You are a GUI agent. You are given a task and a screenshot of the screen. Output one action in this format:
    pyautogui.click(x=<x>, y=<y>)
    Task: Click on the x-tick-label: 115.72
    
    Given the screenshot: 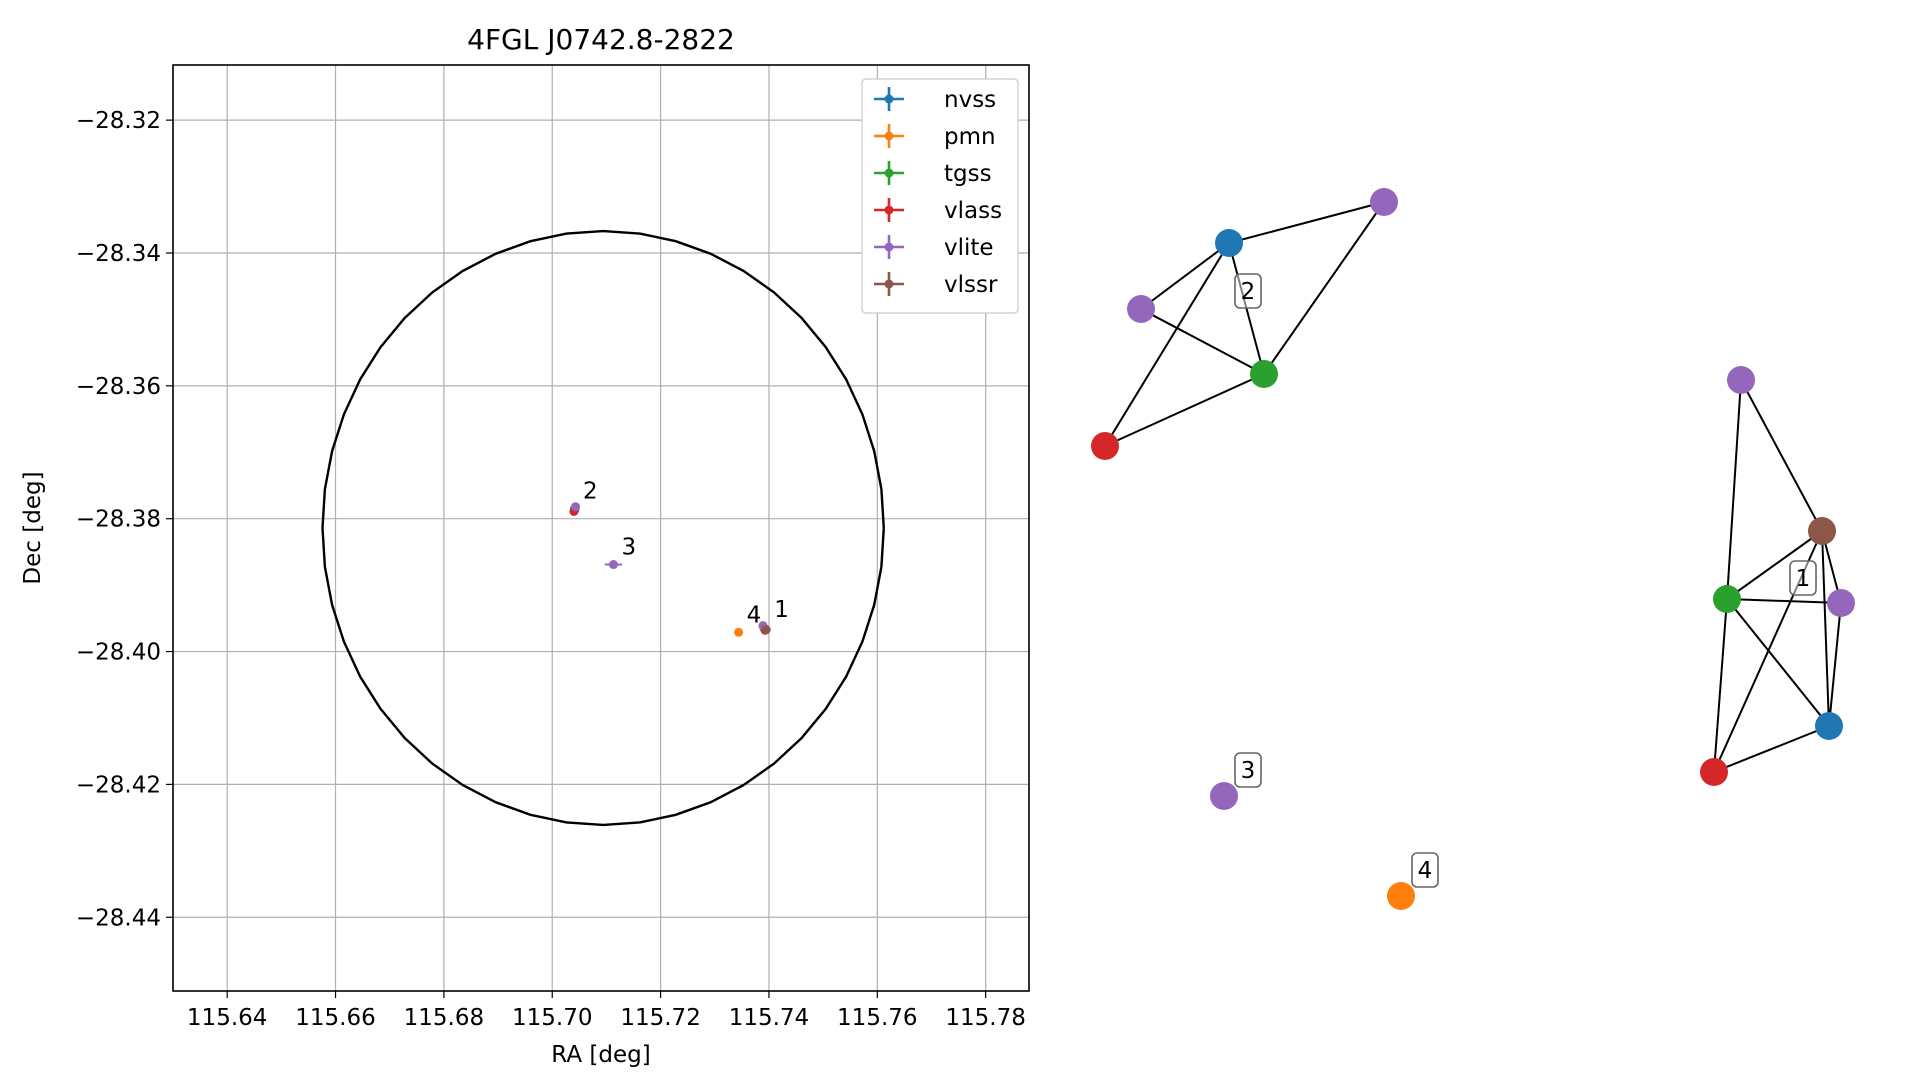 What is the action you would take?
    pyautogui.click(x=660, y=1018)
    